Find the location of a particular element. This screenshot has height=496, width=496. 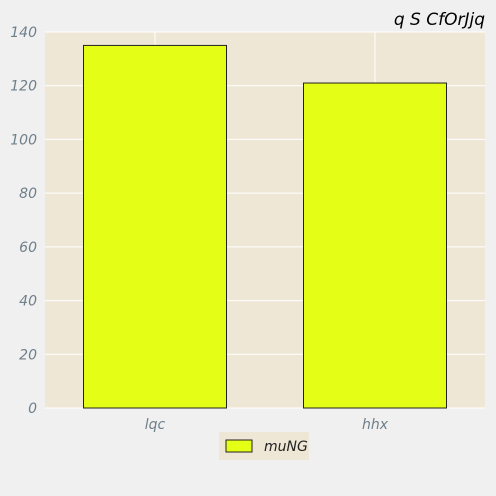

legend-swatch is located at coordinates (239, 446).